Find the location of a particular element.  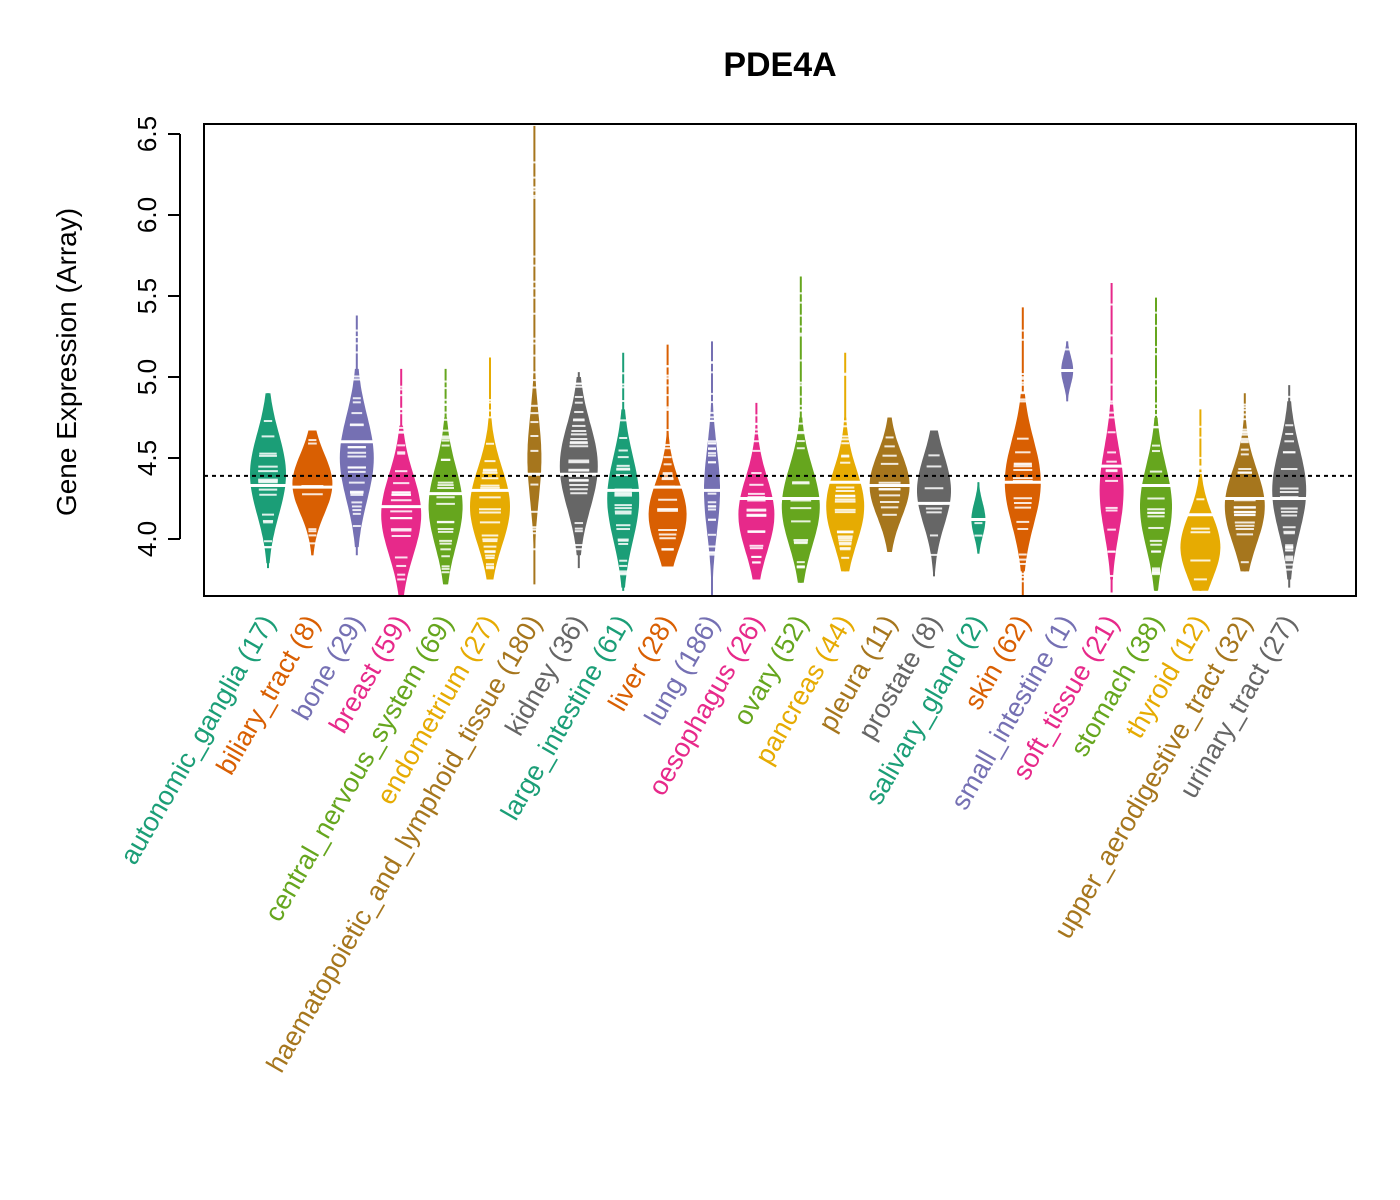

y-axis: 4.0 4.5 5.0 5.5 6.0 6.5 is located at coordinates (156, 336).